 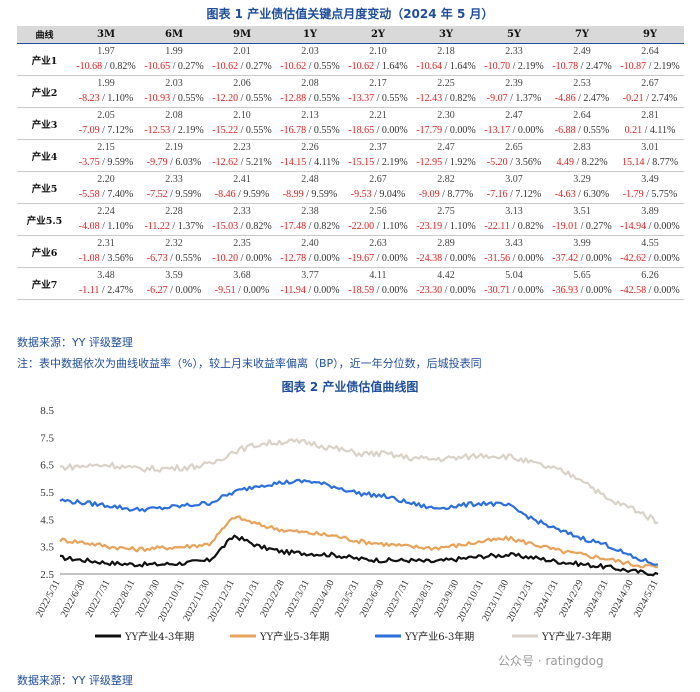 I want to click on table-cell: 3.51 -19.01 / 0.27%, so click(x=582, y=219).